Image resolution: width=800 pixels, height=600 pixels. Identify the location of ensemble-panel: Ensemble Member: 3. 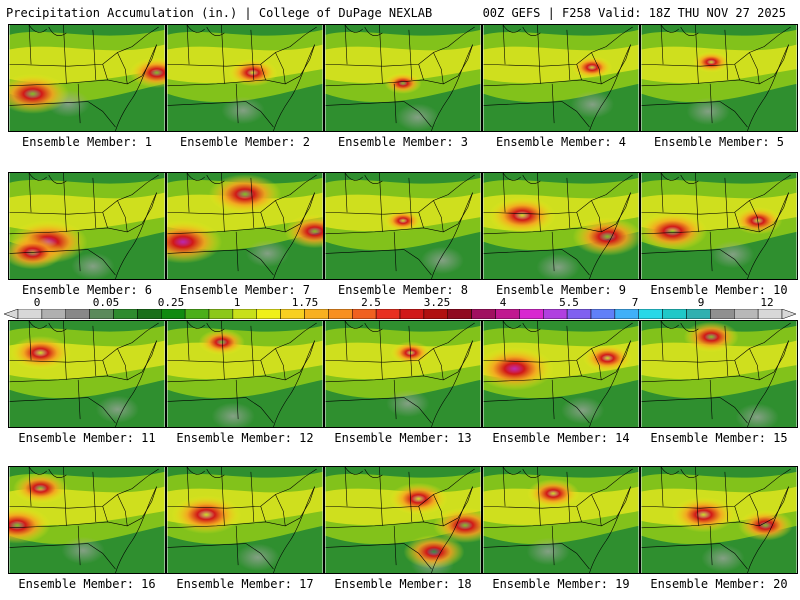
(403, 88).